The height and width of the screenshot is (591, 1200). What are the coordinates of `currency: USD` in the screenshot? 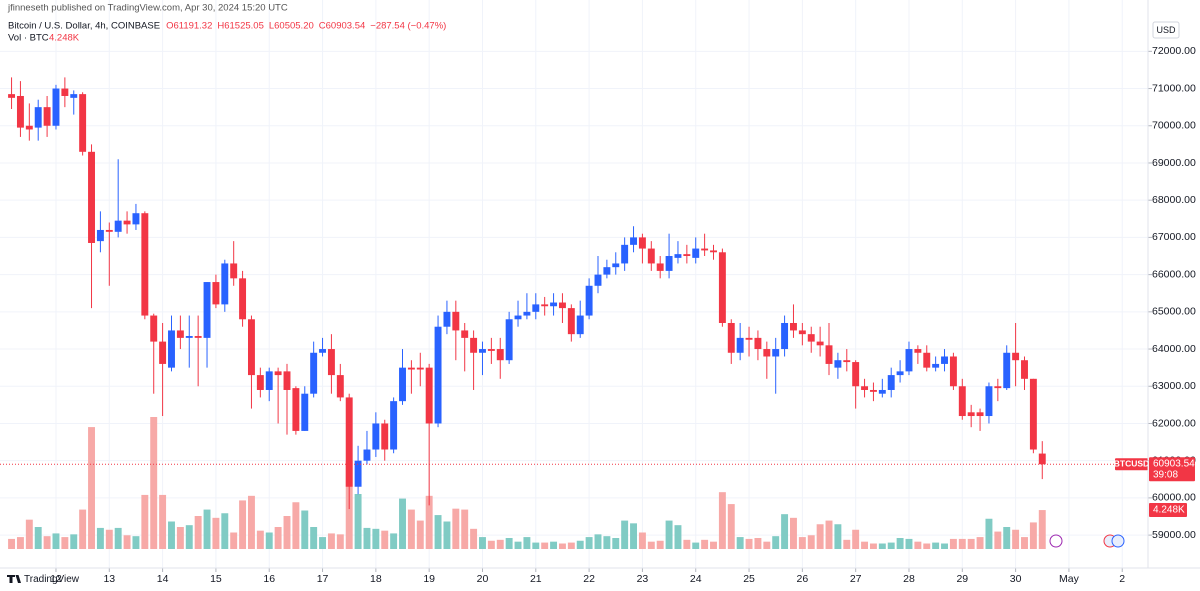 It's located at (1166, 30).